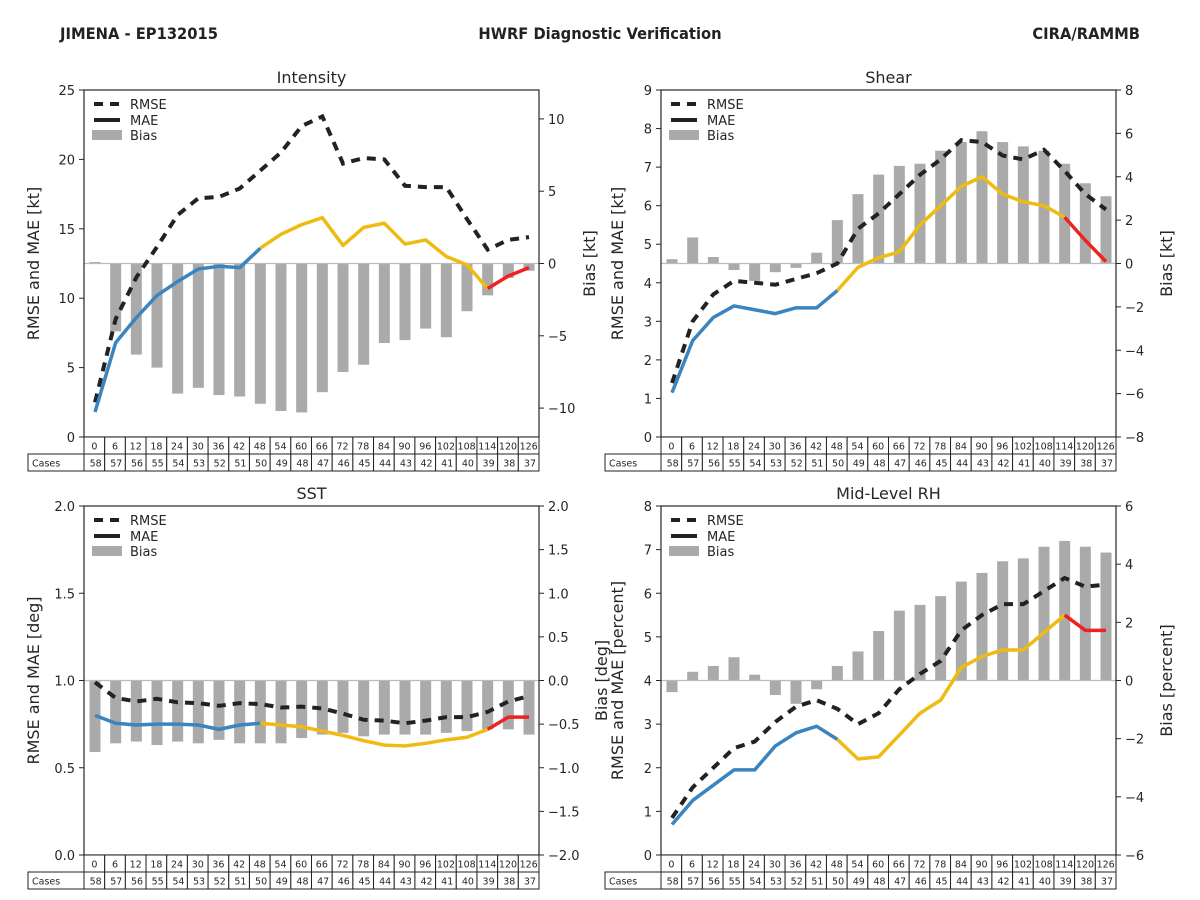  What do you see at coordinates (1044, 865) in the screenshot?
I see `hour-label: 108` at bounding box center [1044, 865].